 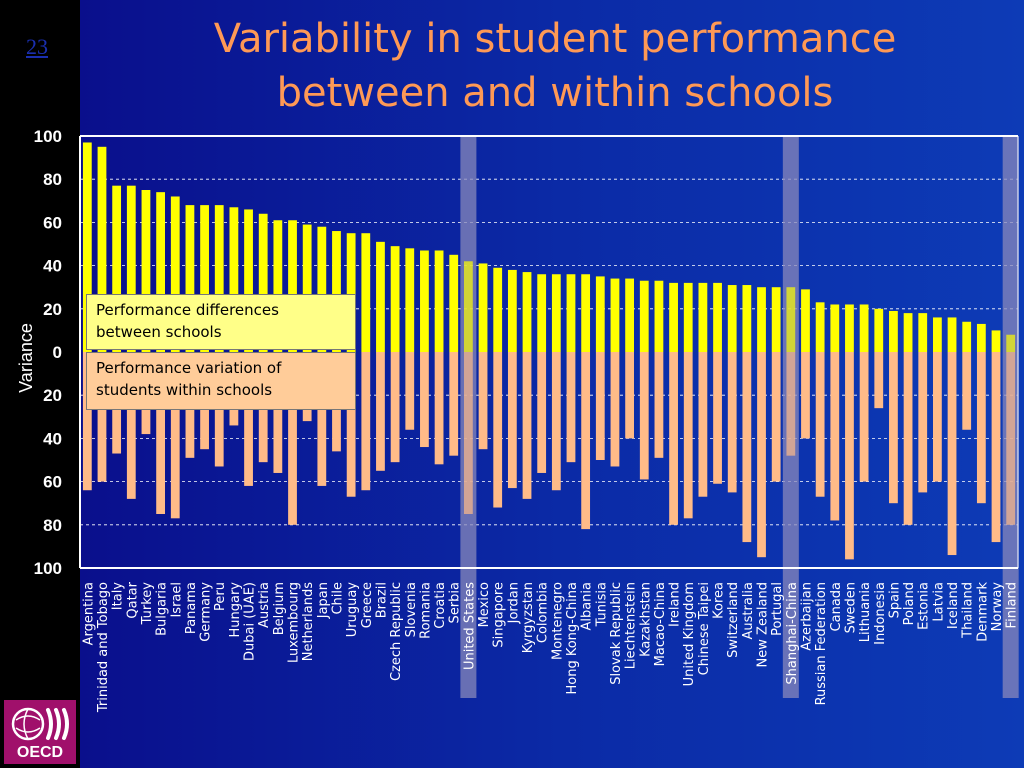 What do you see at coordinates (26, 358) in the screenshot?
I see `y-axis-label: Variance` at bounding box center [26, 358].